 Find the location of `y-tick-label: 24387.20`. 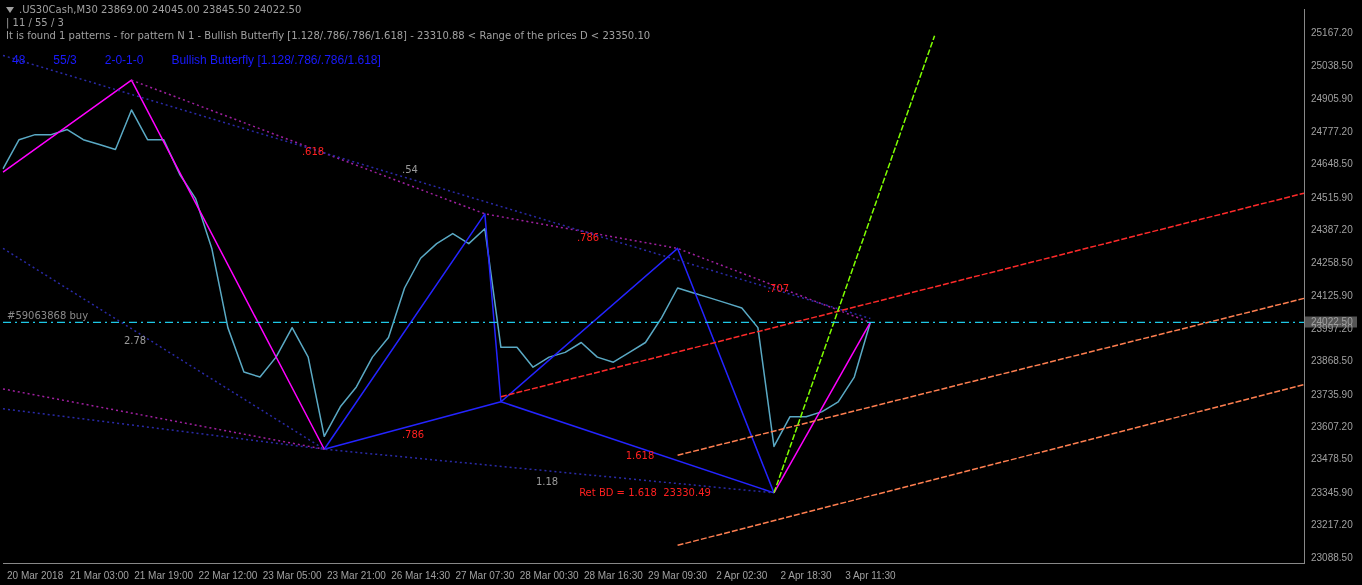

y-tick-label: 24387.20 is located at coordinates (1332, 230).